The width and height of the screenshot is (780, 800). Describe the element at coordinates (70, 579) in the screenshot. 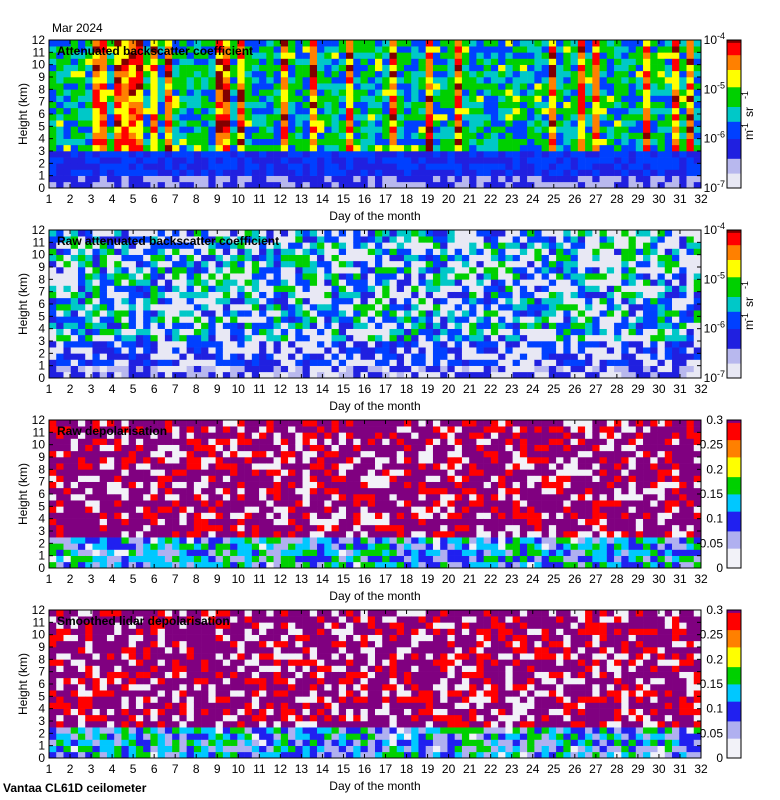

I see `x-tick-label: 2` at that location.